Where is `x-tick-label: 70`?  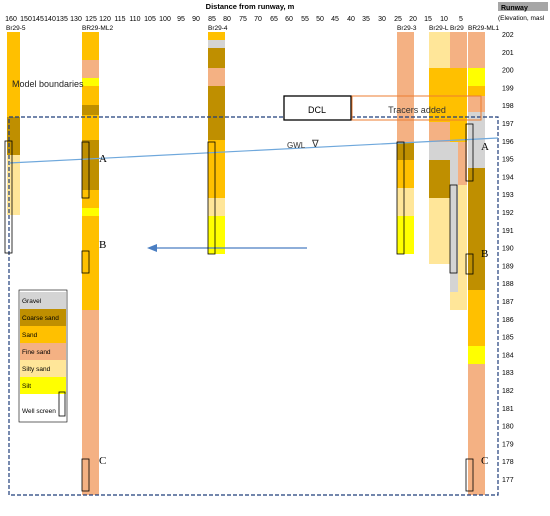 x-tick-label: 70 is located at coordinates (258, 19).